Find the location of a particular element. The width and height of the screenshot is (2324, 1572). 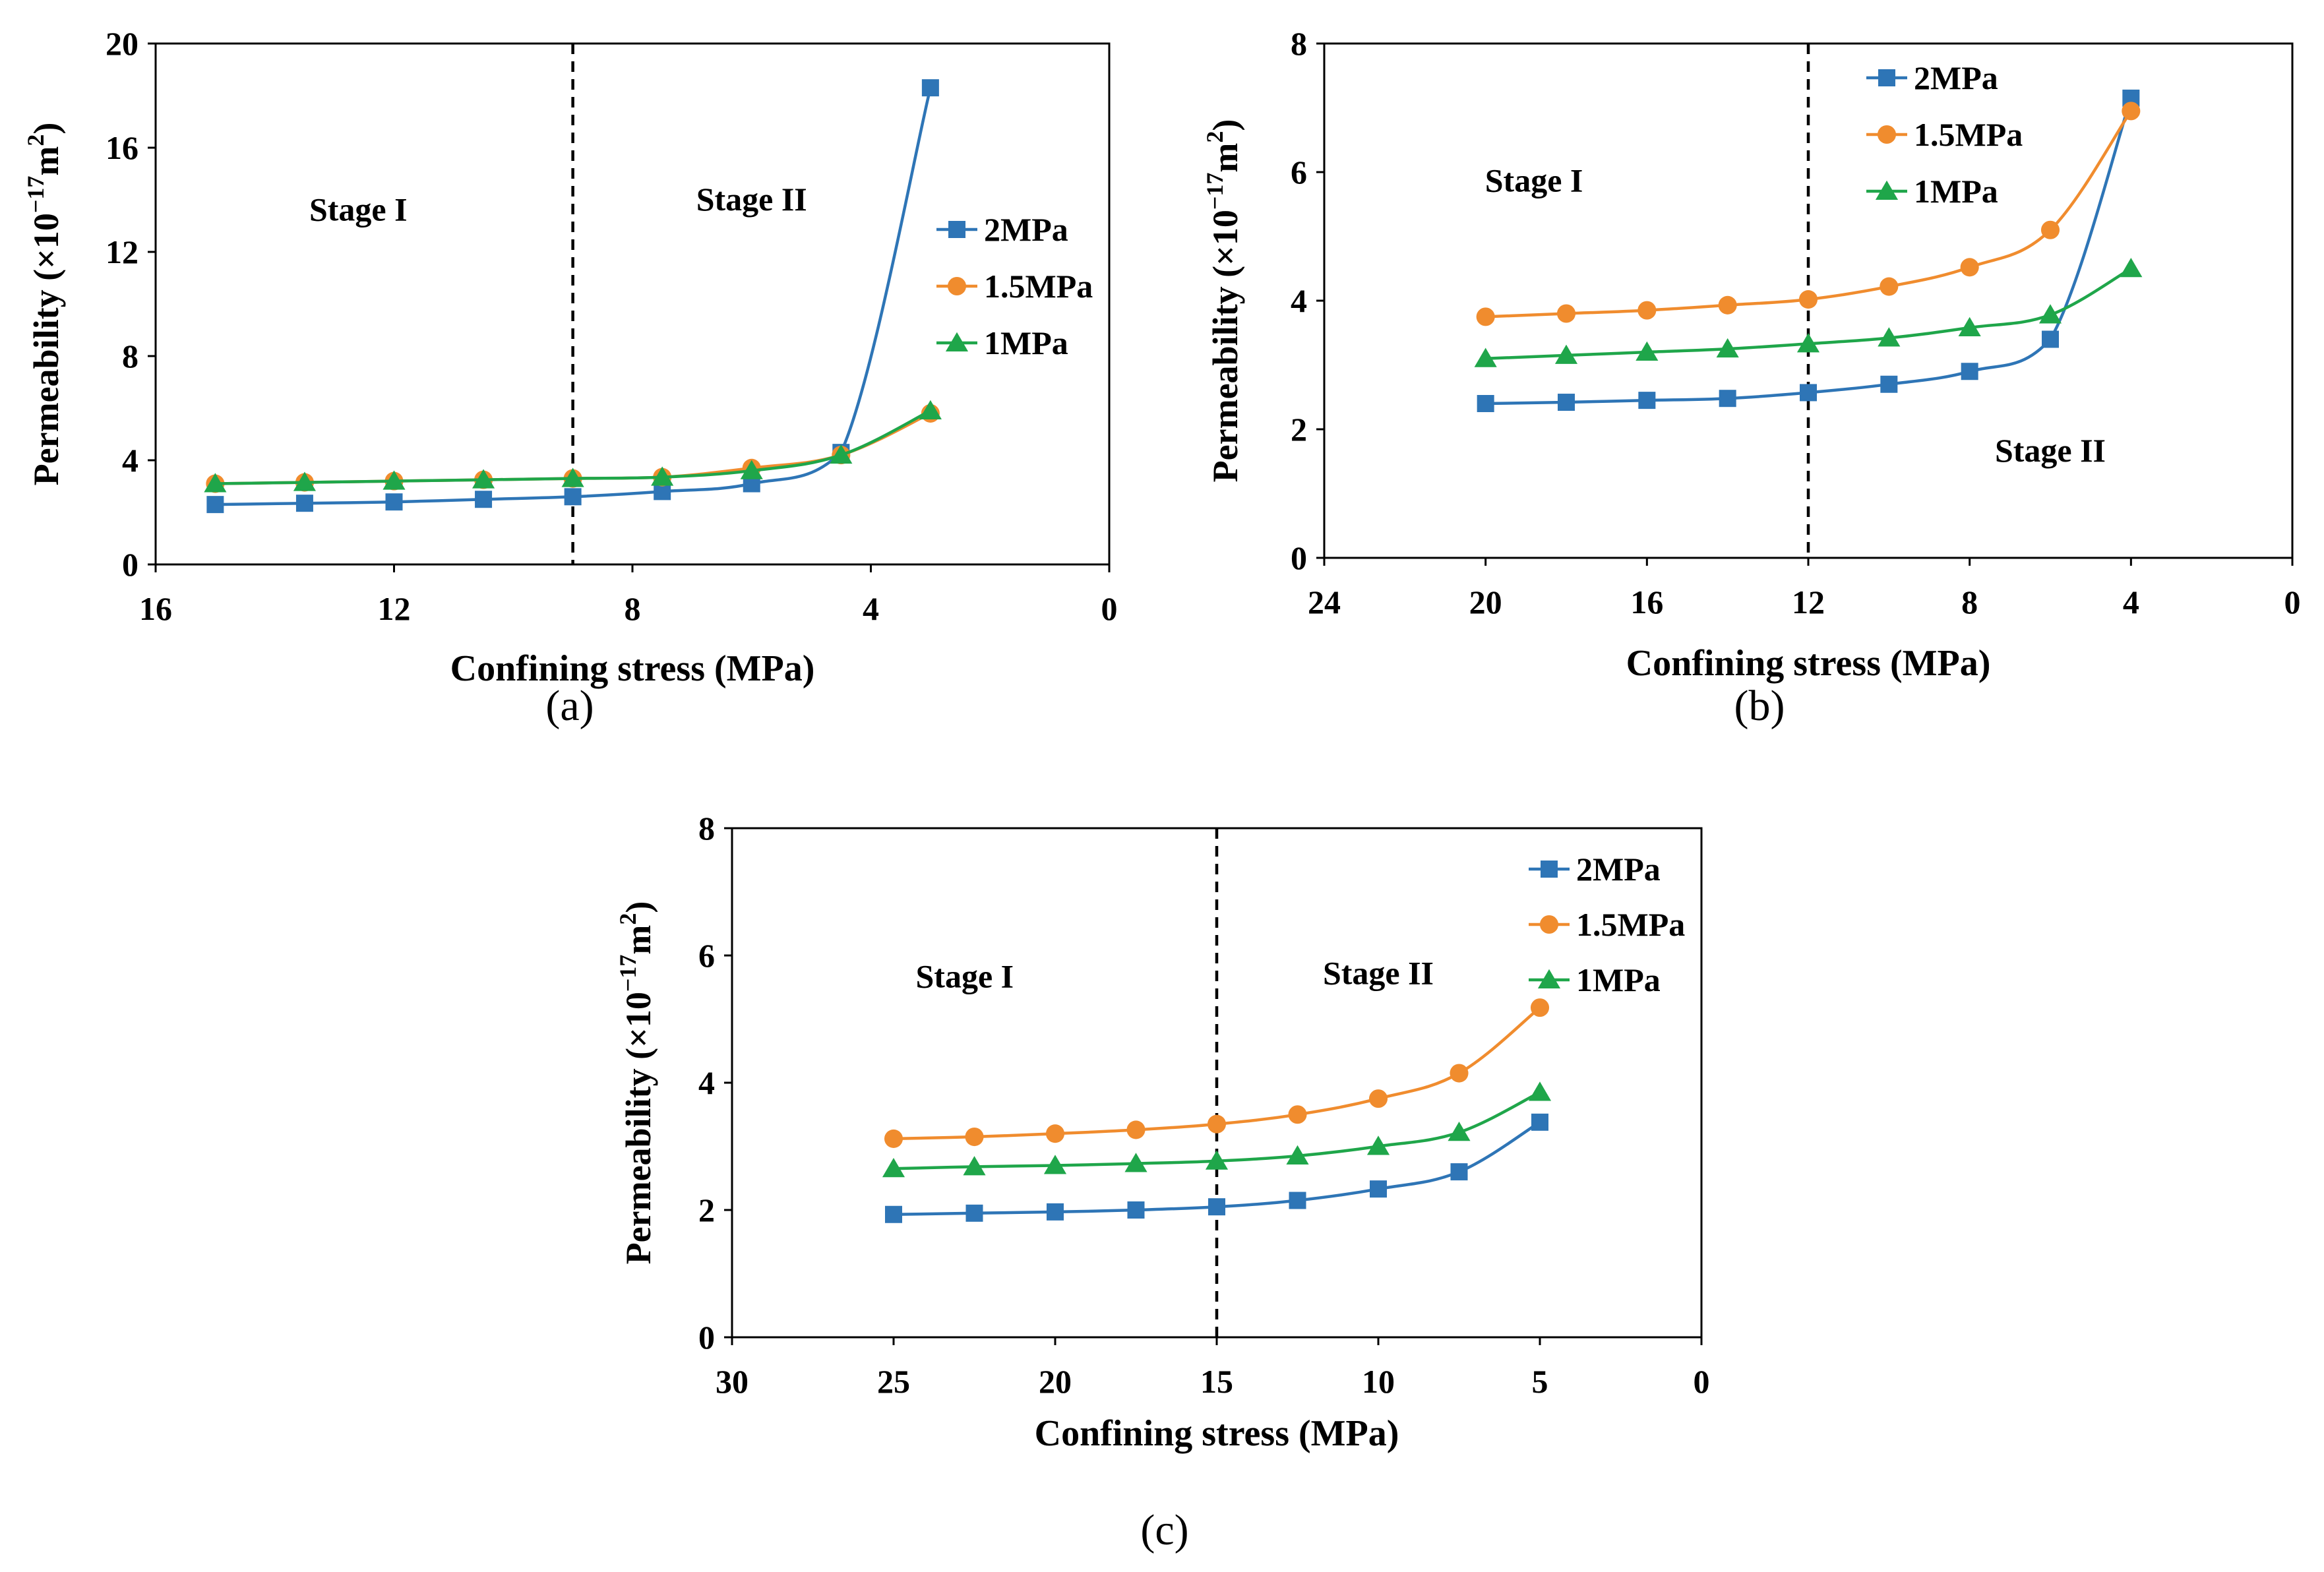

legend-marker-2MPa is located at coordinates (1886, 77).